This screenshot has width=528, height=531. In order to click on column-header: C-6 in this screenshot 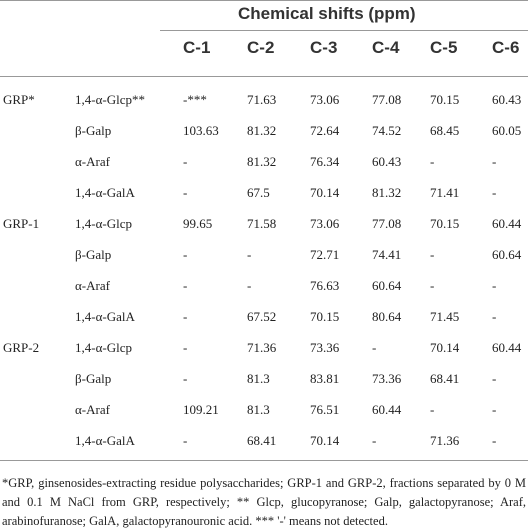, I will do `click(506, 47)`.